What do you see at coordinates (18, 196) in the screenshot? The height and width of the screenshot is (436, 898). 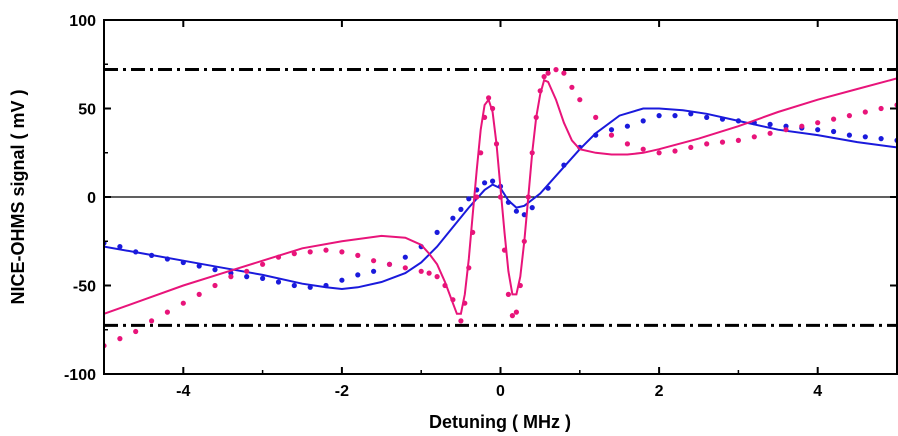 I see `y-axis-title: NICE-OHMS signal ( mV )` at bounding box center [18, 196].